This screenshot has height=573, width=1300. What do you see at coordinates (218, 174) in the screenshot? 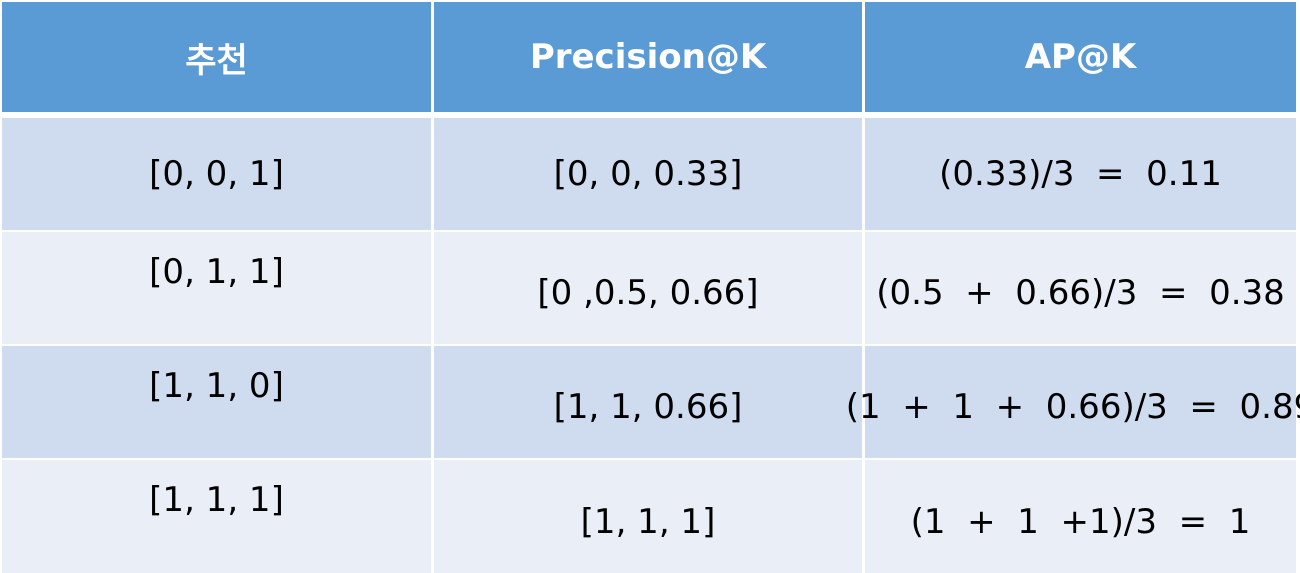
I see `recommendation-cell: [0, 0, 1]` at bounding box center [218, 174].